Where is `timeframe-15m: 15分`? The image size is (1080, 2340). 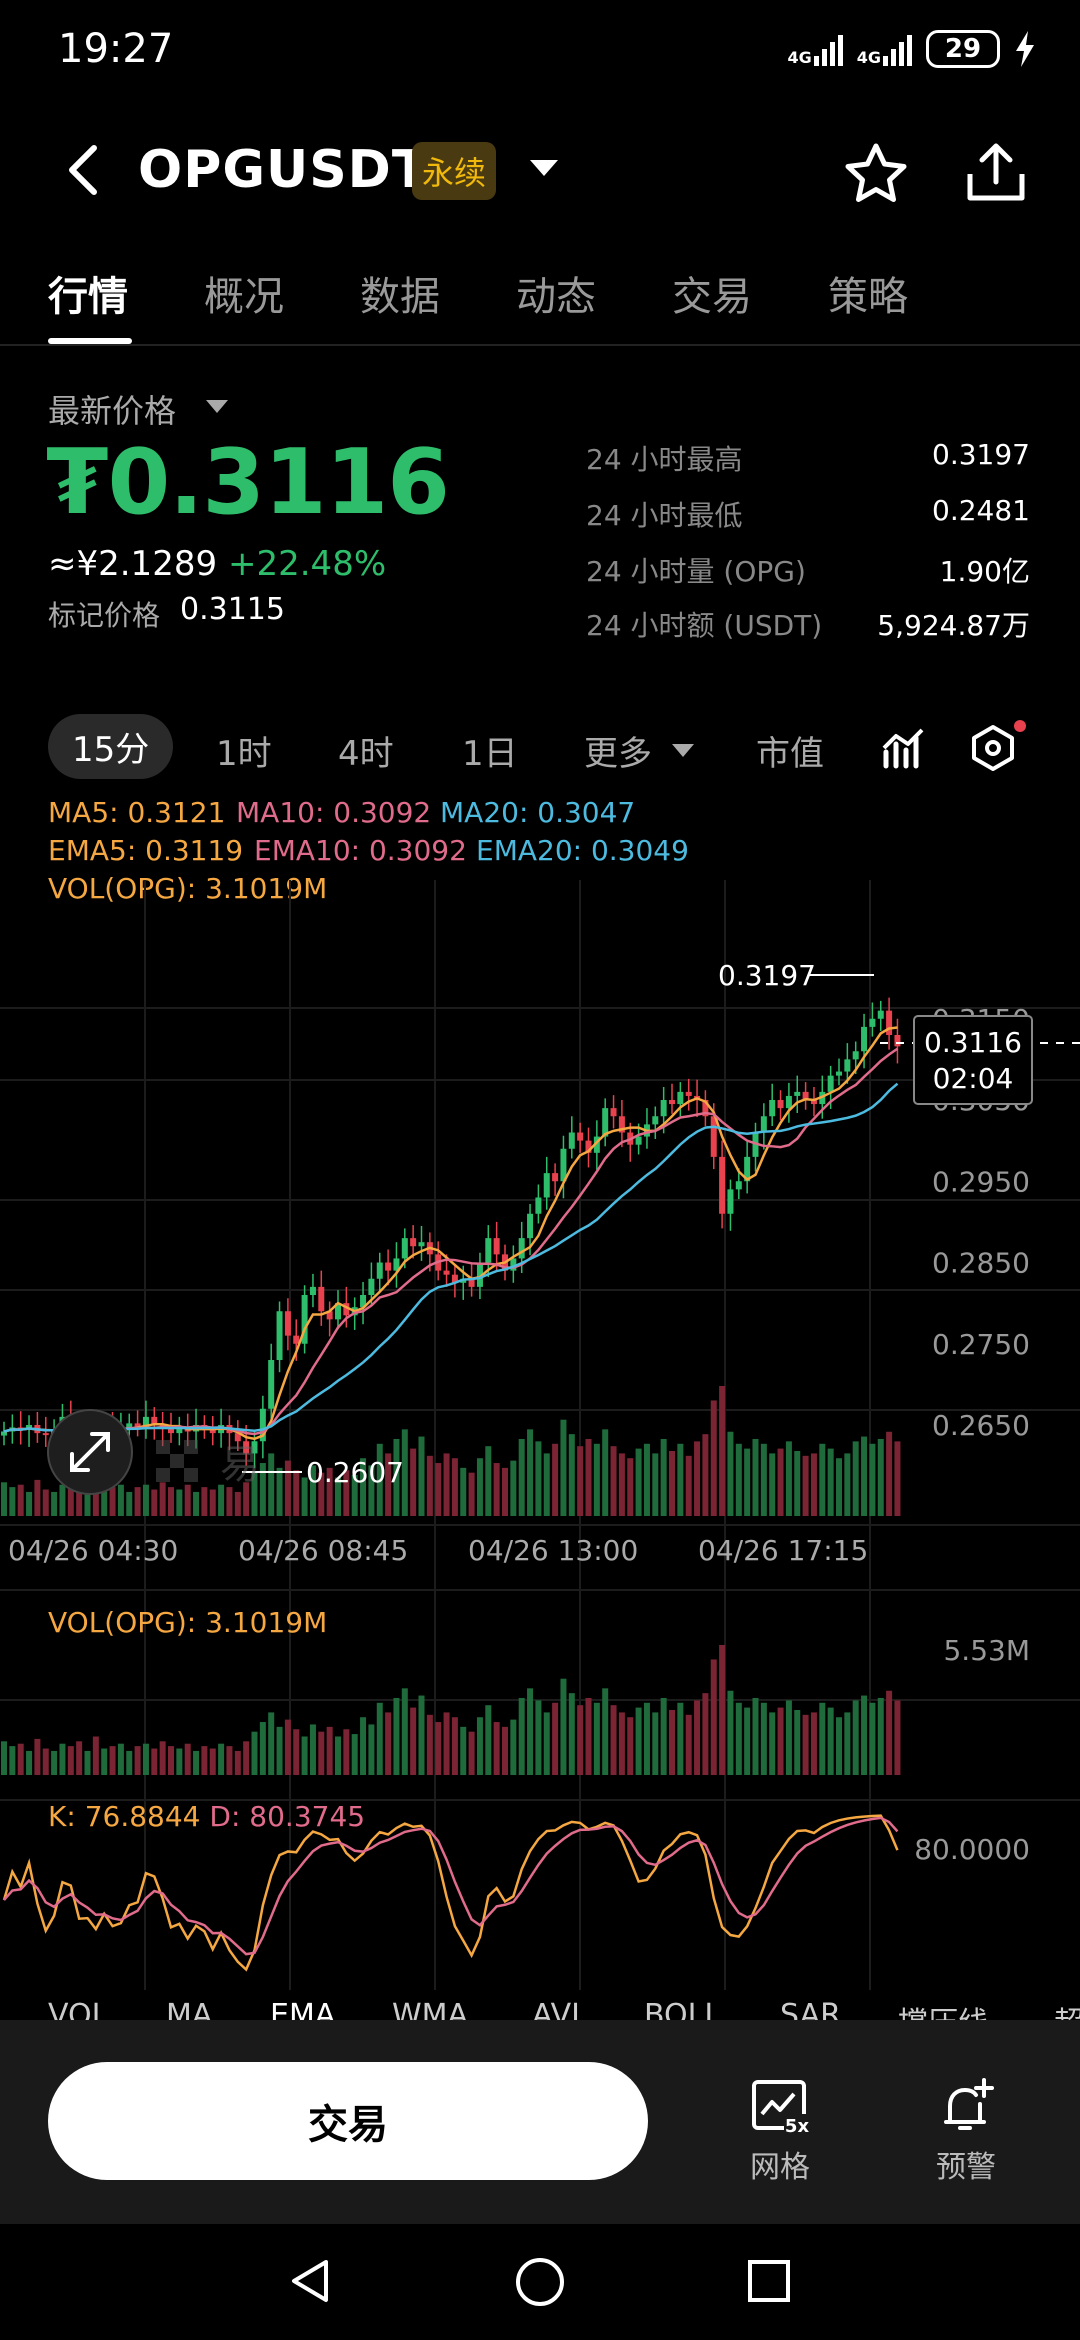
timeframe-15m: 15分 is located at coordinates (111, 746).